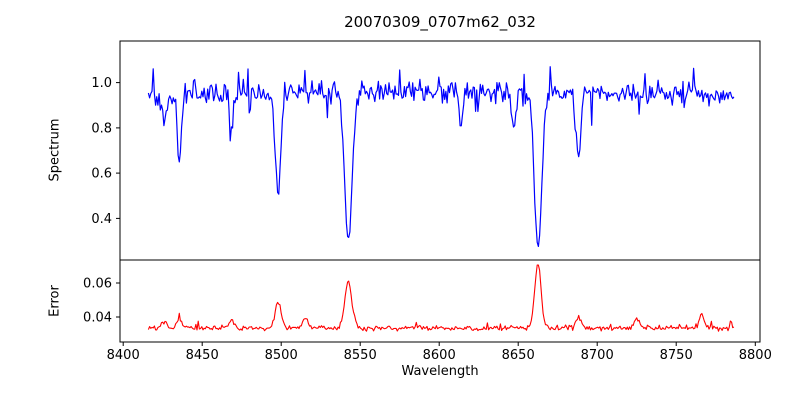 This screenshot has width=800, height=400. What do you see at coordinates (202, 355) in the screenshot?
I see `x-tick-label: 8450` at bounding box center [202, 355].